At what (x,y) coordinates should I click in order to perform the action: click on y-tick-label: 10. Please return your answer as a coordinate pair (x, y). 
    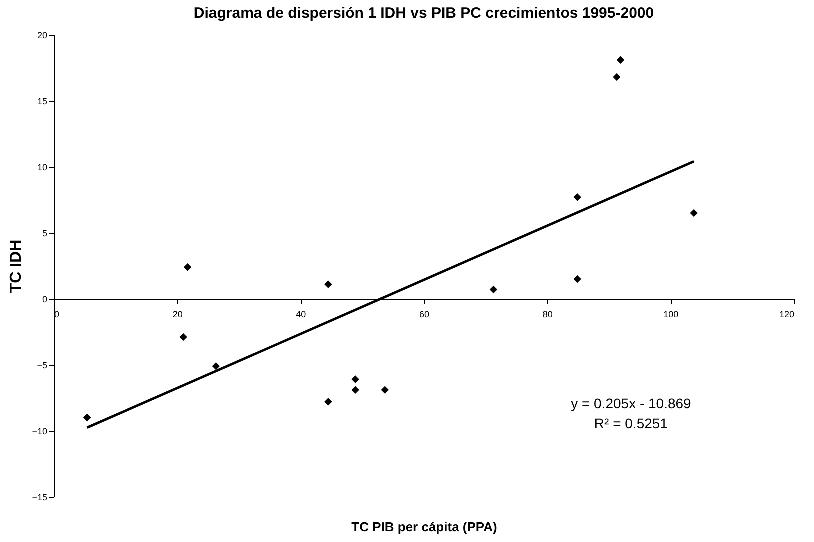
    Looking at the image, I should click on (42, 167).